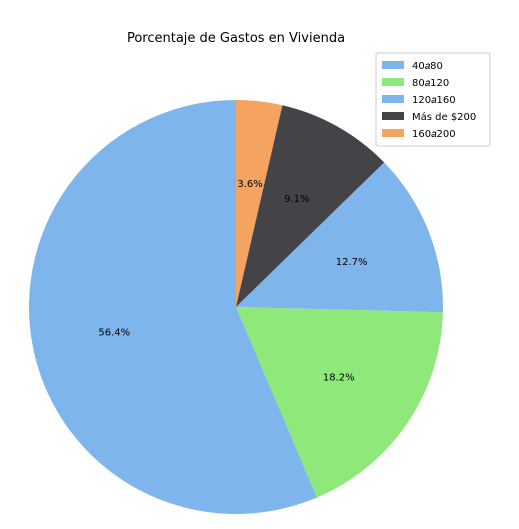  I want to click on legend: 40𝑎80 80𝑎120 120𝑎160 Más de $200 160𝑎200, so click(433, 99).